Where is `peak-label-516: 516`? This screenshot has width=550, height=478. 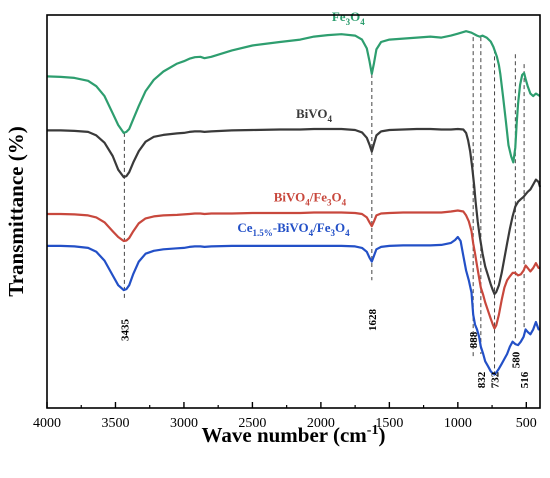 peak-label-516: 516 is located at coordinates (525, 379).